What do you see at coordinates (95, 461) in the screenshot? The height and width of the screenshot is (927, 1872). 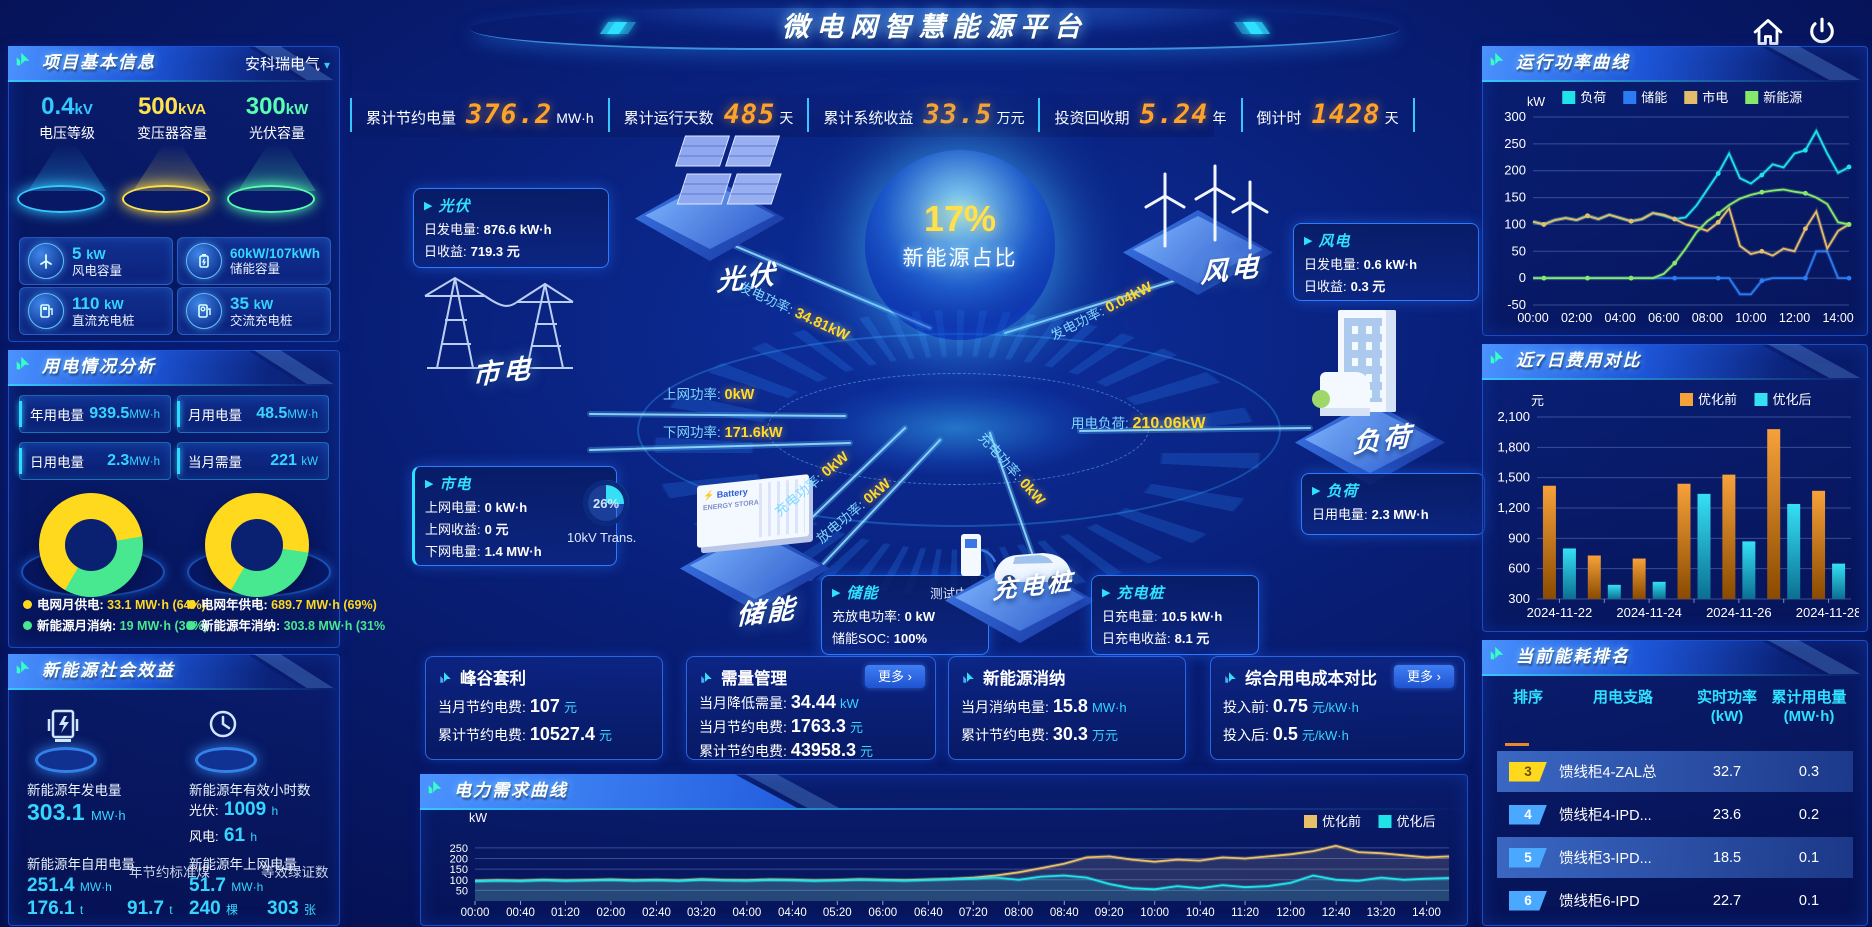 I see `stat-day-usage: 日用电量 2.3MW·h` at bounding box center [95, 461].